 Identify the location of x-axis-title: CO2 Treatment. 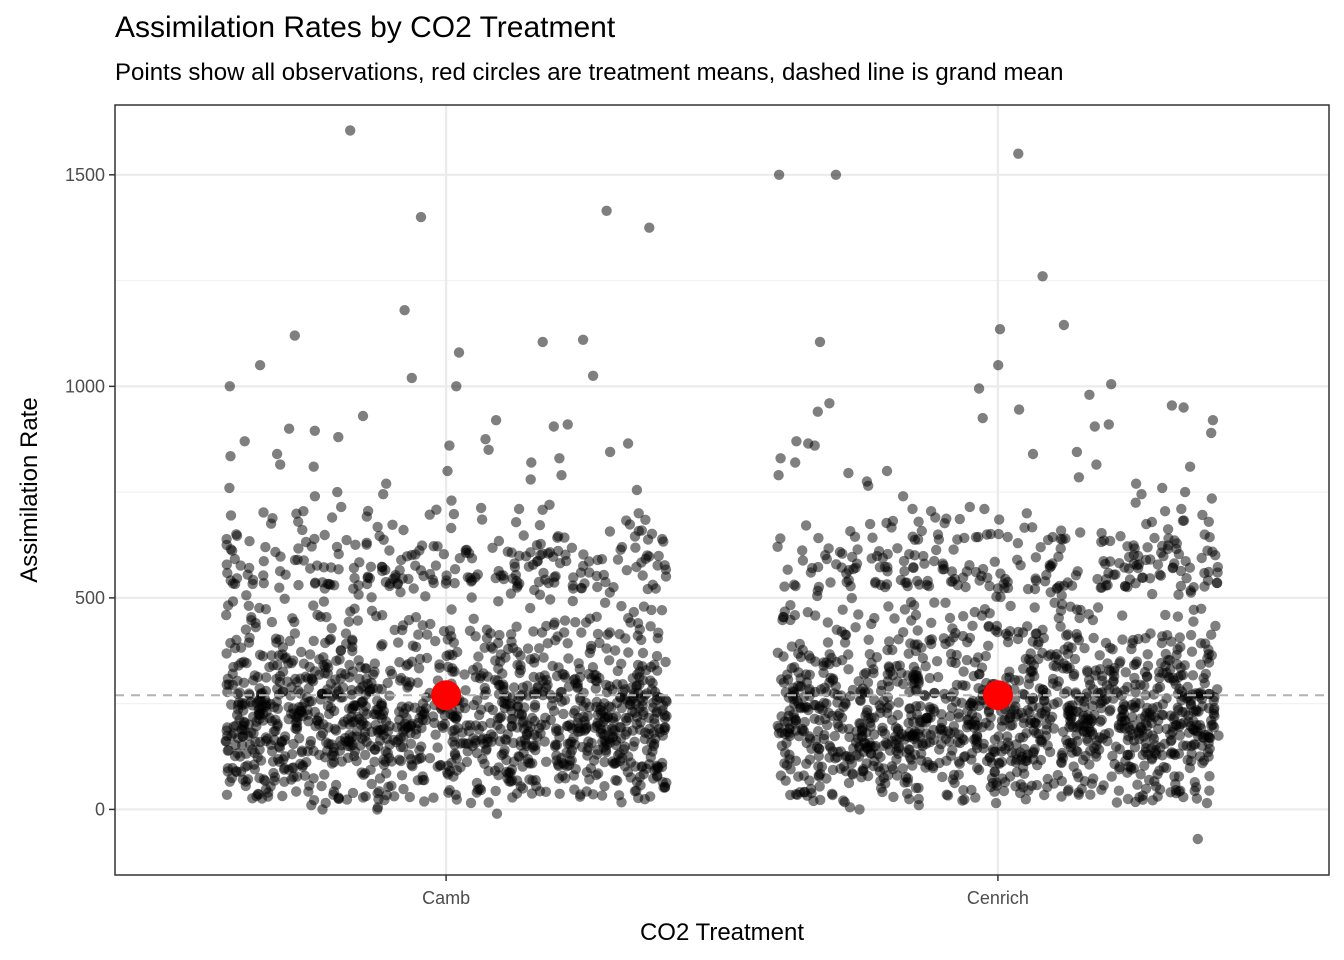
(722, 932).